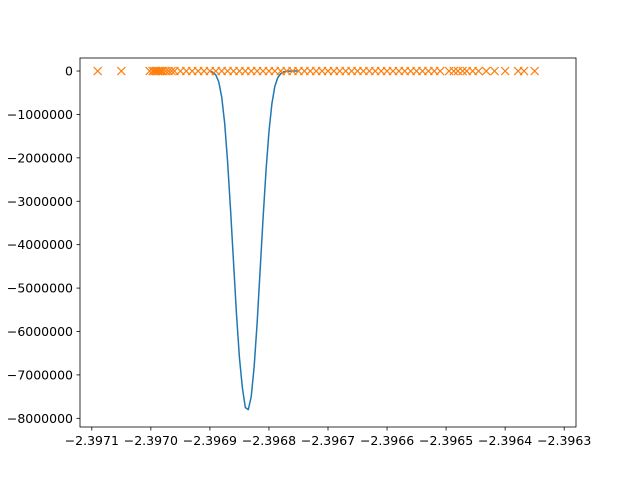 The height and width of the screenshot is (480, 640). What do you see at coordinates (210, 440) in the screenshot?
I see `x-tick-label: −2.3969` at bounding box center [210, 440].